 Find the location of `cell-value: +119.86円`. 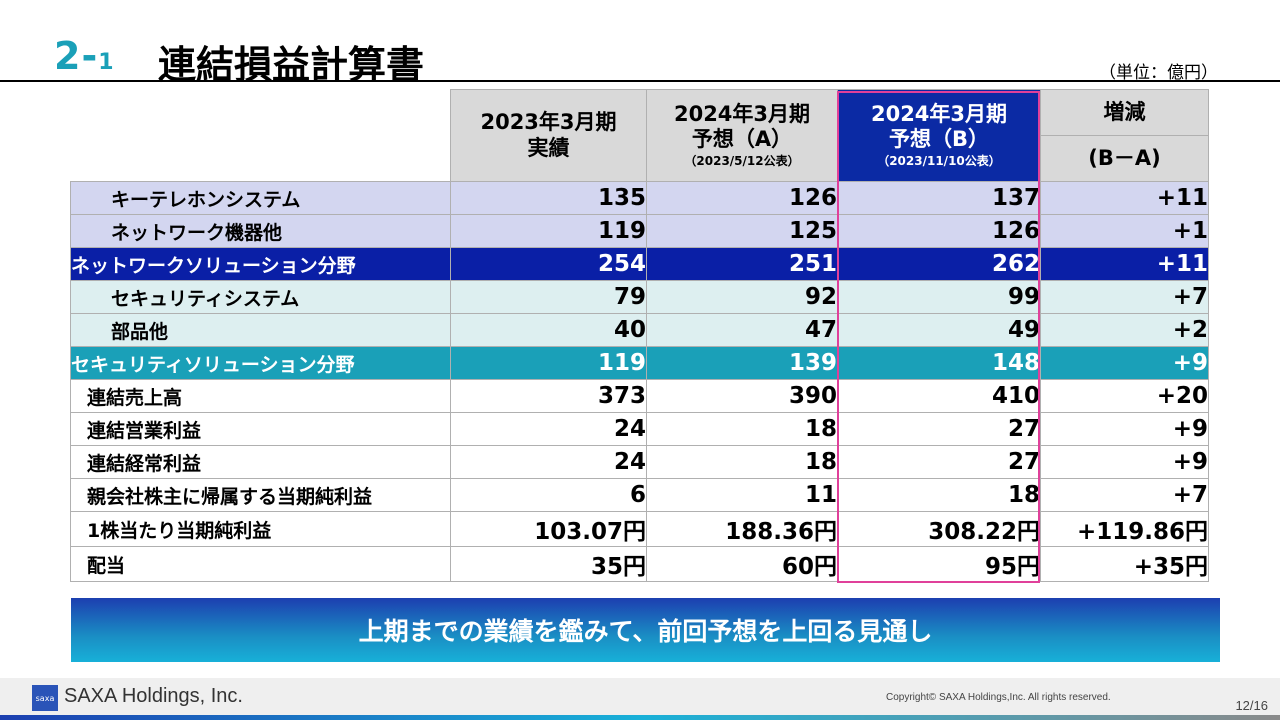

cell-value: +119.86円 is located at coordinates (1124, 529).